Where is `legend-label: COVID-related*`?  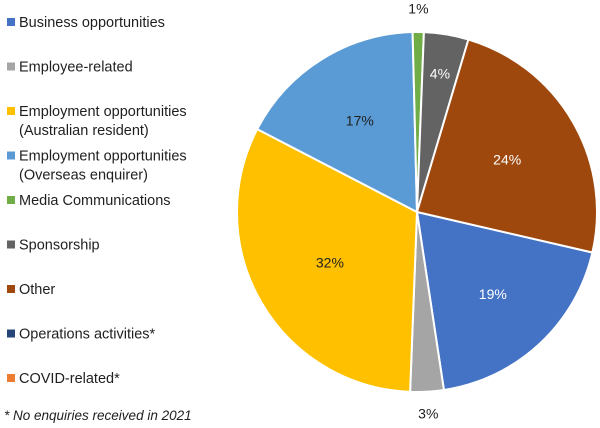
legend-label: COVID-related* is located at coordinates (69, 379).